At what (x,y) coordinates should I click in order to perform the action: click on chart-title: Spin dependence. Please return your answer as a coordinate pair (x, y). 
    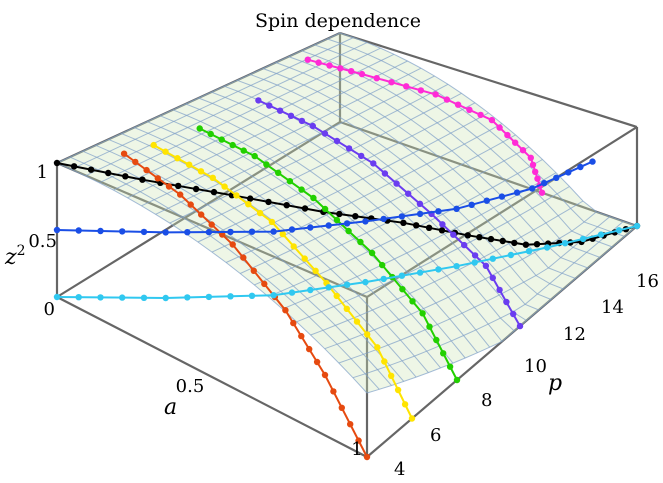
    Looking at the image, I should click on (338, 21).